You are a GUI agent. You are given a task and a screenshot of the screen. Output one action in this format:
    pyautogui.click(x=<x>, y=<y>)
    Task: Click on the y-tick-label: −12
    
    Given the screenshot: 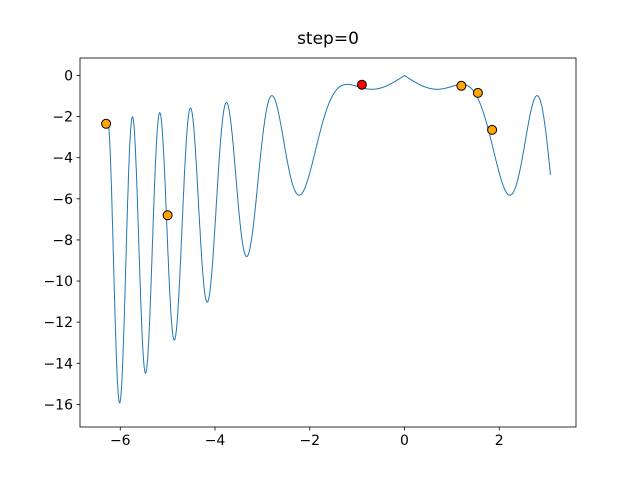 What is the action you would take?
    pyautogui.click(x=58, y=323)
    